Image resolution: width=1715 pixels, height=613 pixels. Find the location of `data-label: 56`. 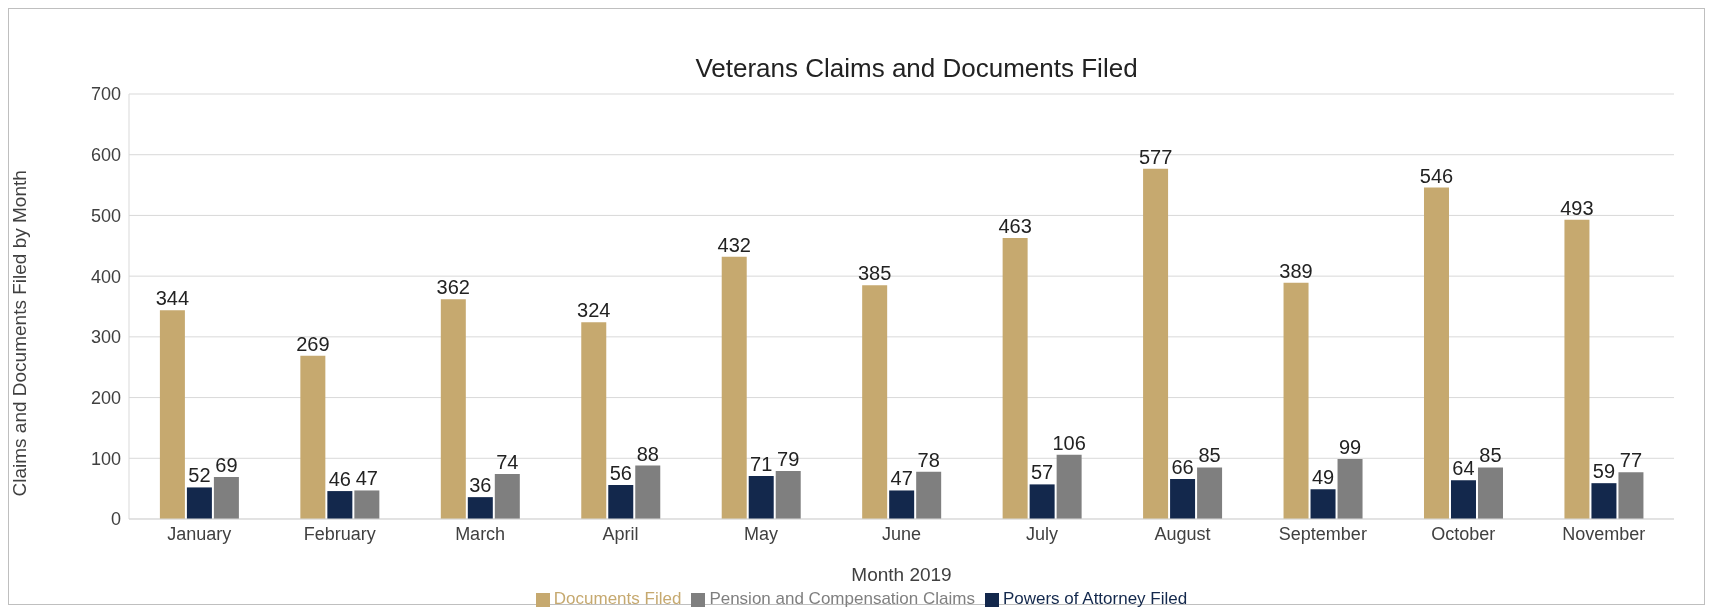

data-label: 56 is located at coordinates (620, 473).